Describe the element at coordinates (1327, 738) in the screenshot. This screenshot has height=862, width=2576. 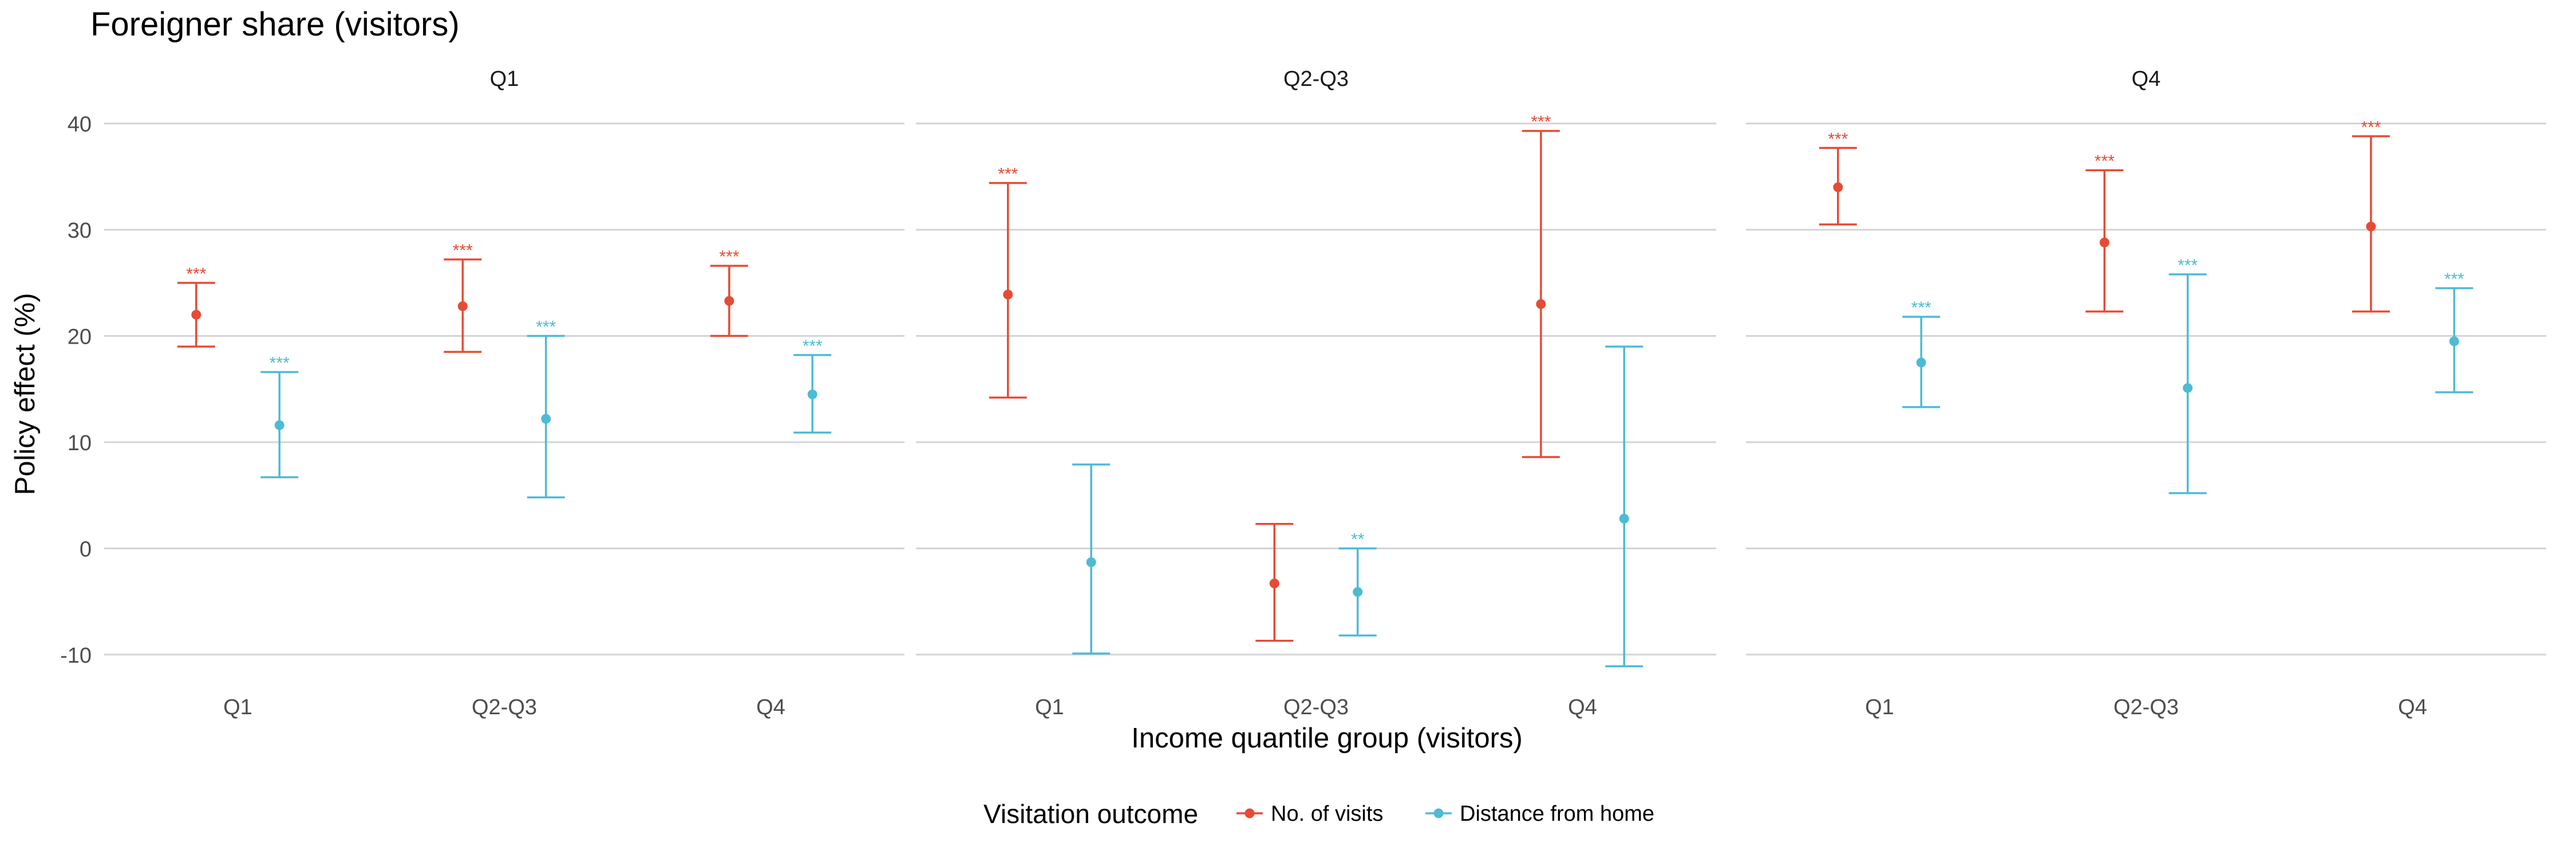
I see `x-axis-label: Income quantile group (visitors)` at that location.